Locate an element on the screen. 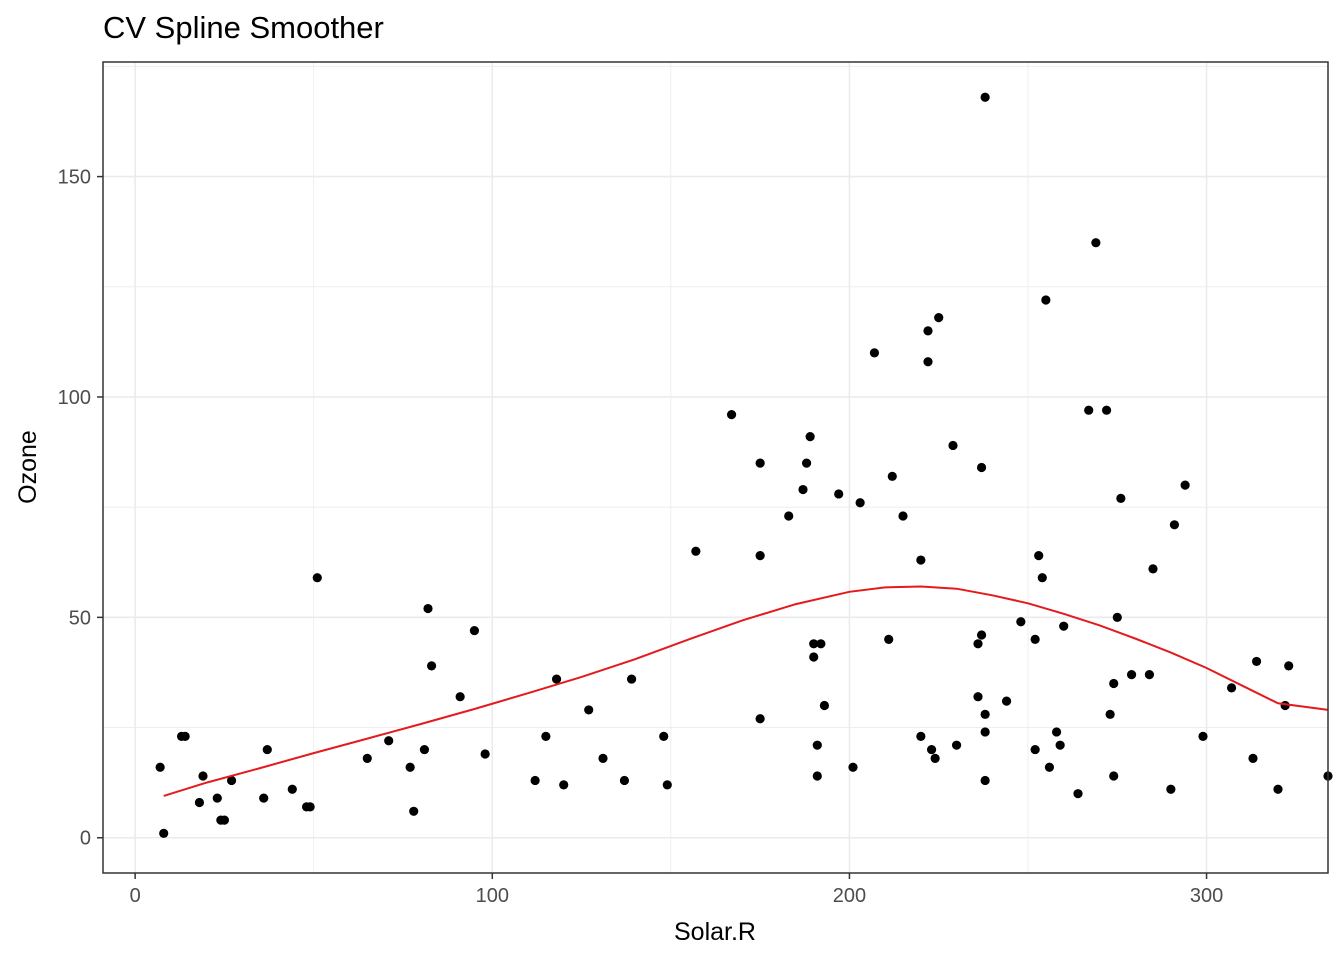 Image resolution: width=1344 pixels, height=960 pixels. y-axis-title: Ozone is located at coordinates (28, 467).